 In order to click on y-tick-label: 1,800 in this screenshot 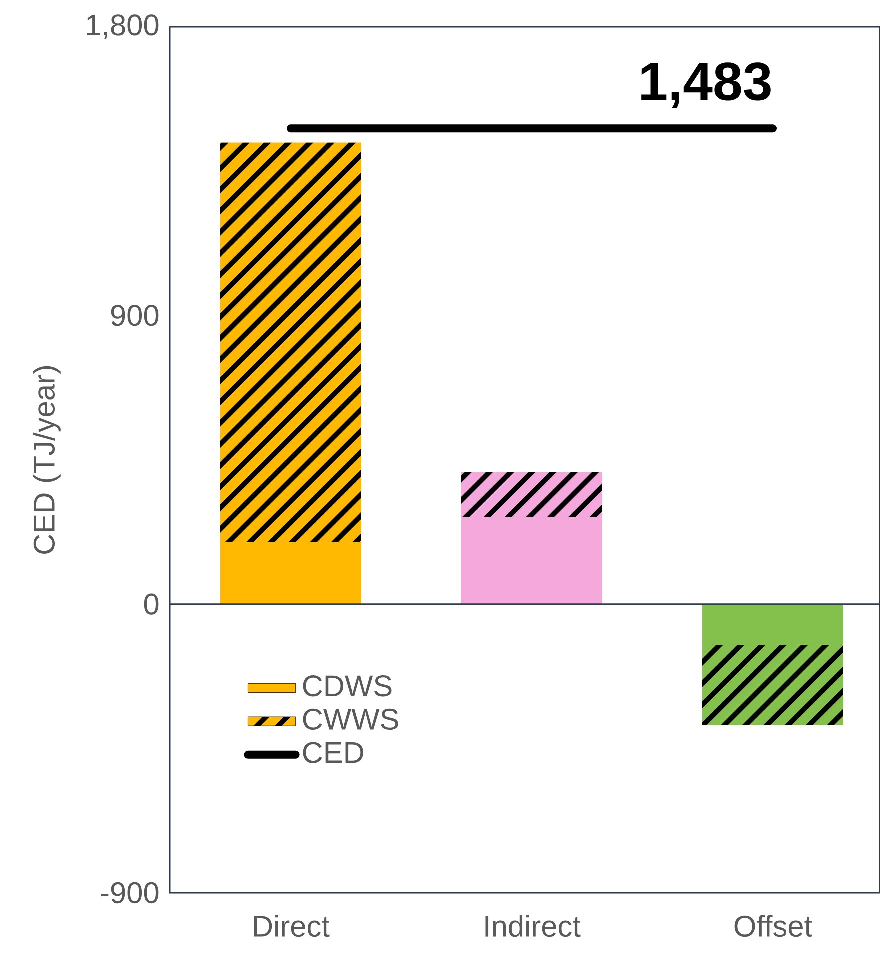, I will do `click(123, 27)`.